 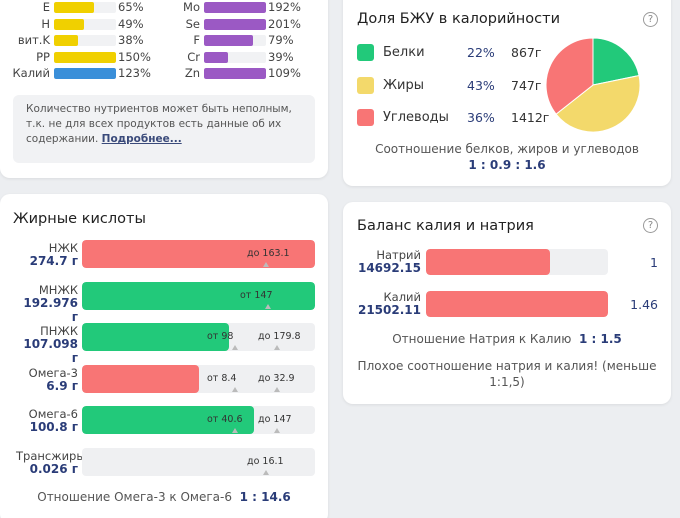 I want to click on macro-percent: 22%, so click(x=481, y=52).